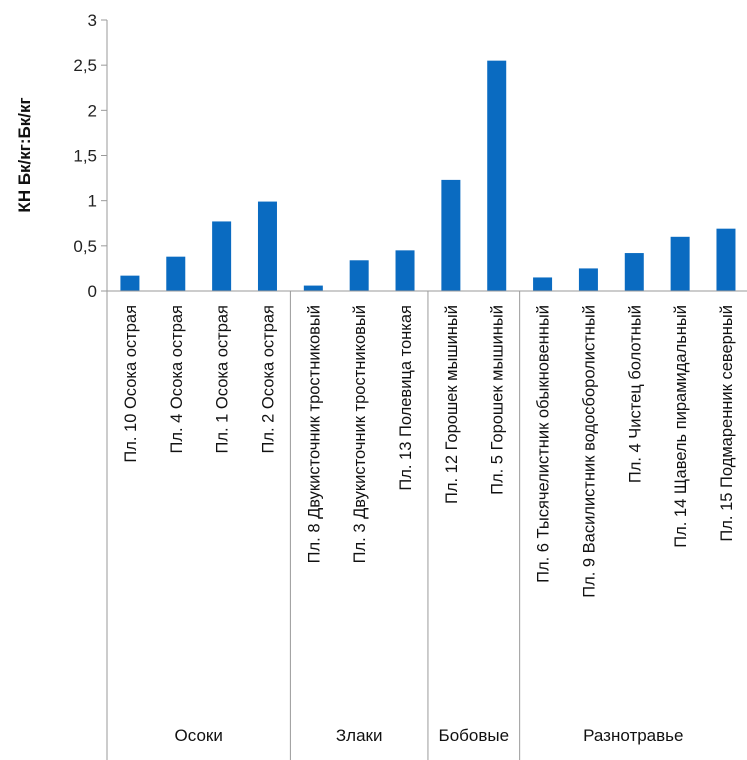 This screenshot has width=747, height=760. What do you see at coordinates (544, 444) in the screenshot?
I see `category-label: Пл. 6 Тысячелистник обыкновенный` at bounding box center [544, 444].